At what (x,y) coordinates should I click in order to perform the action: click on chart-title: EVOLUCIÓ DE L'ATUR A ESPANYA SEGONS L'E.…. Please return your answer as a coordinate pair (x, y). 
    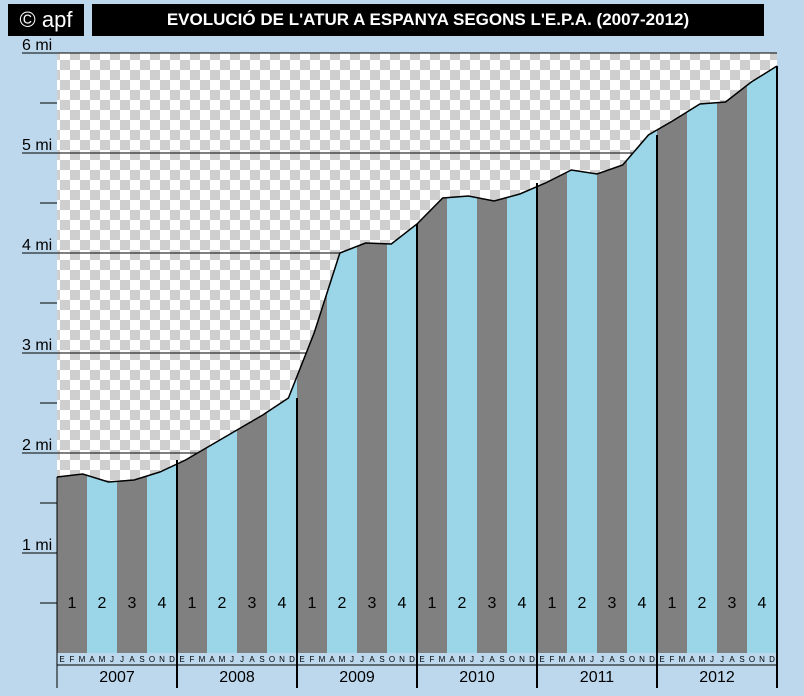
    Looking at the image, I should click on (428, 20).